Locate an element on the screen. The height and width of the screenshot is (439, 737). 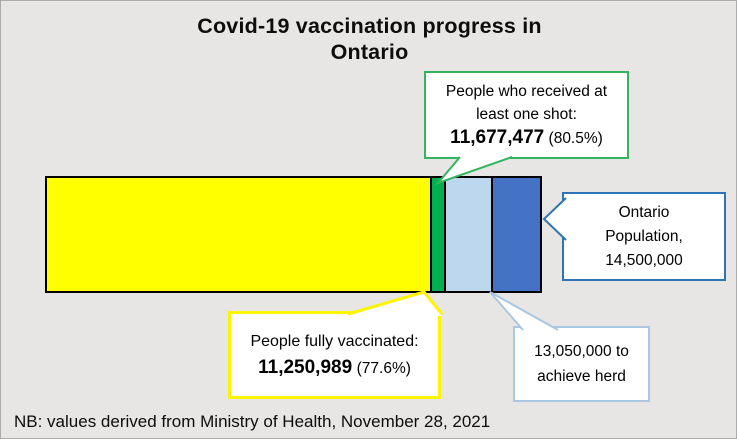
fully-percent: (77.6%) is located at coordinates (383, 368).